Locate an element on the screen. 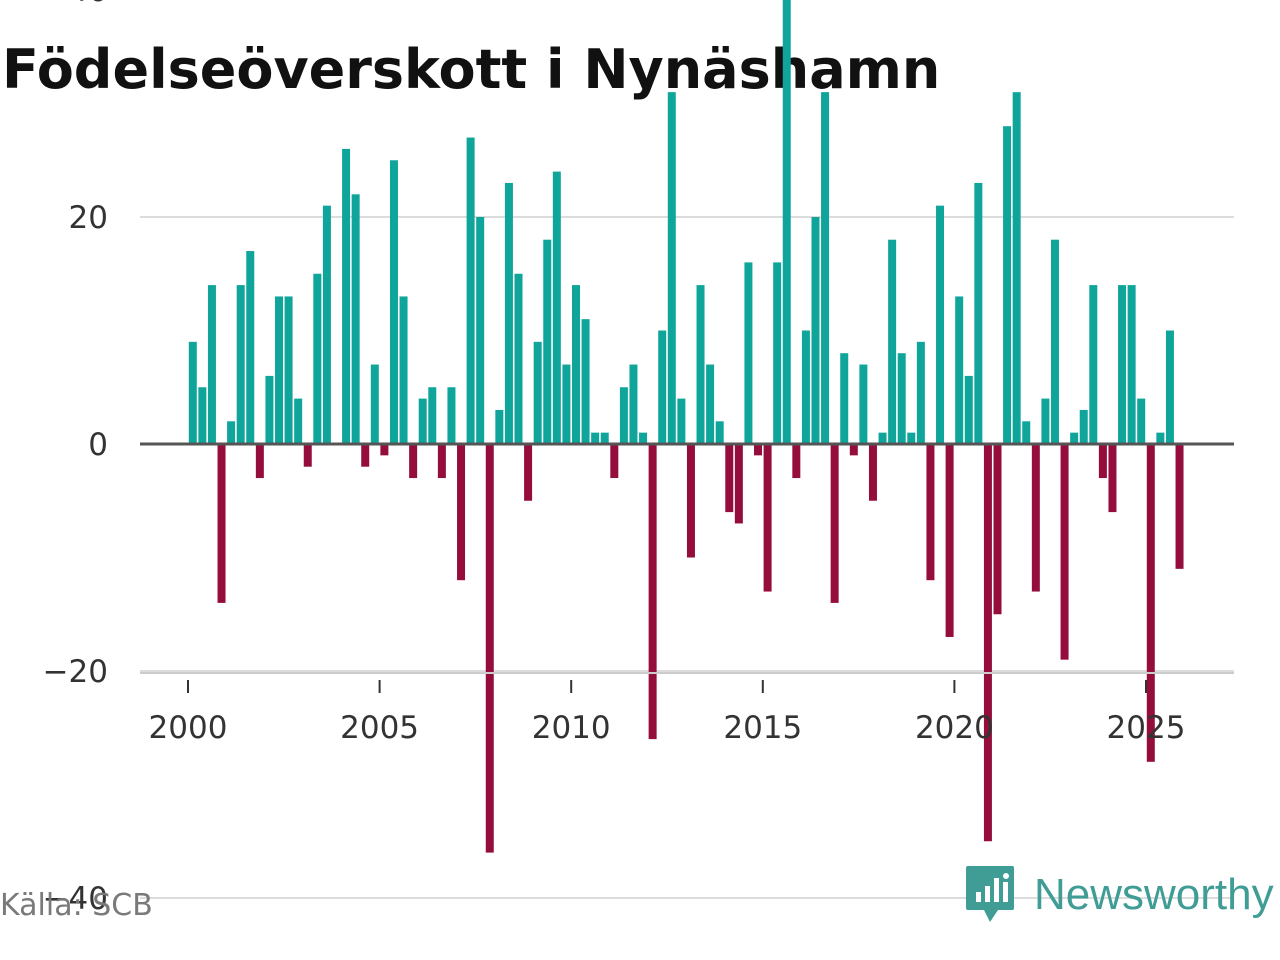 The height and width of the screenshot is (960, 1280). x-tick-label: 2000 is located at coordinates (188, 728).